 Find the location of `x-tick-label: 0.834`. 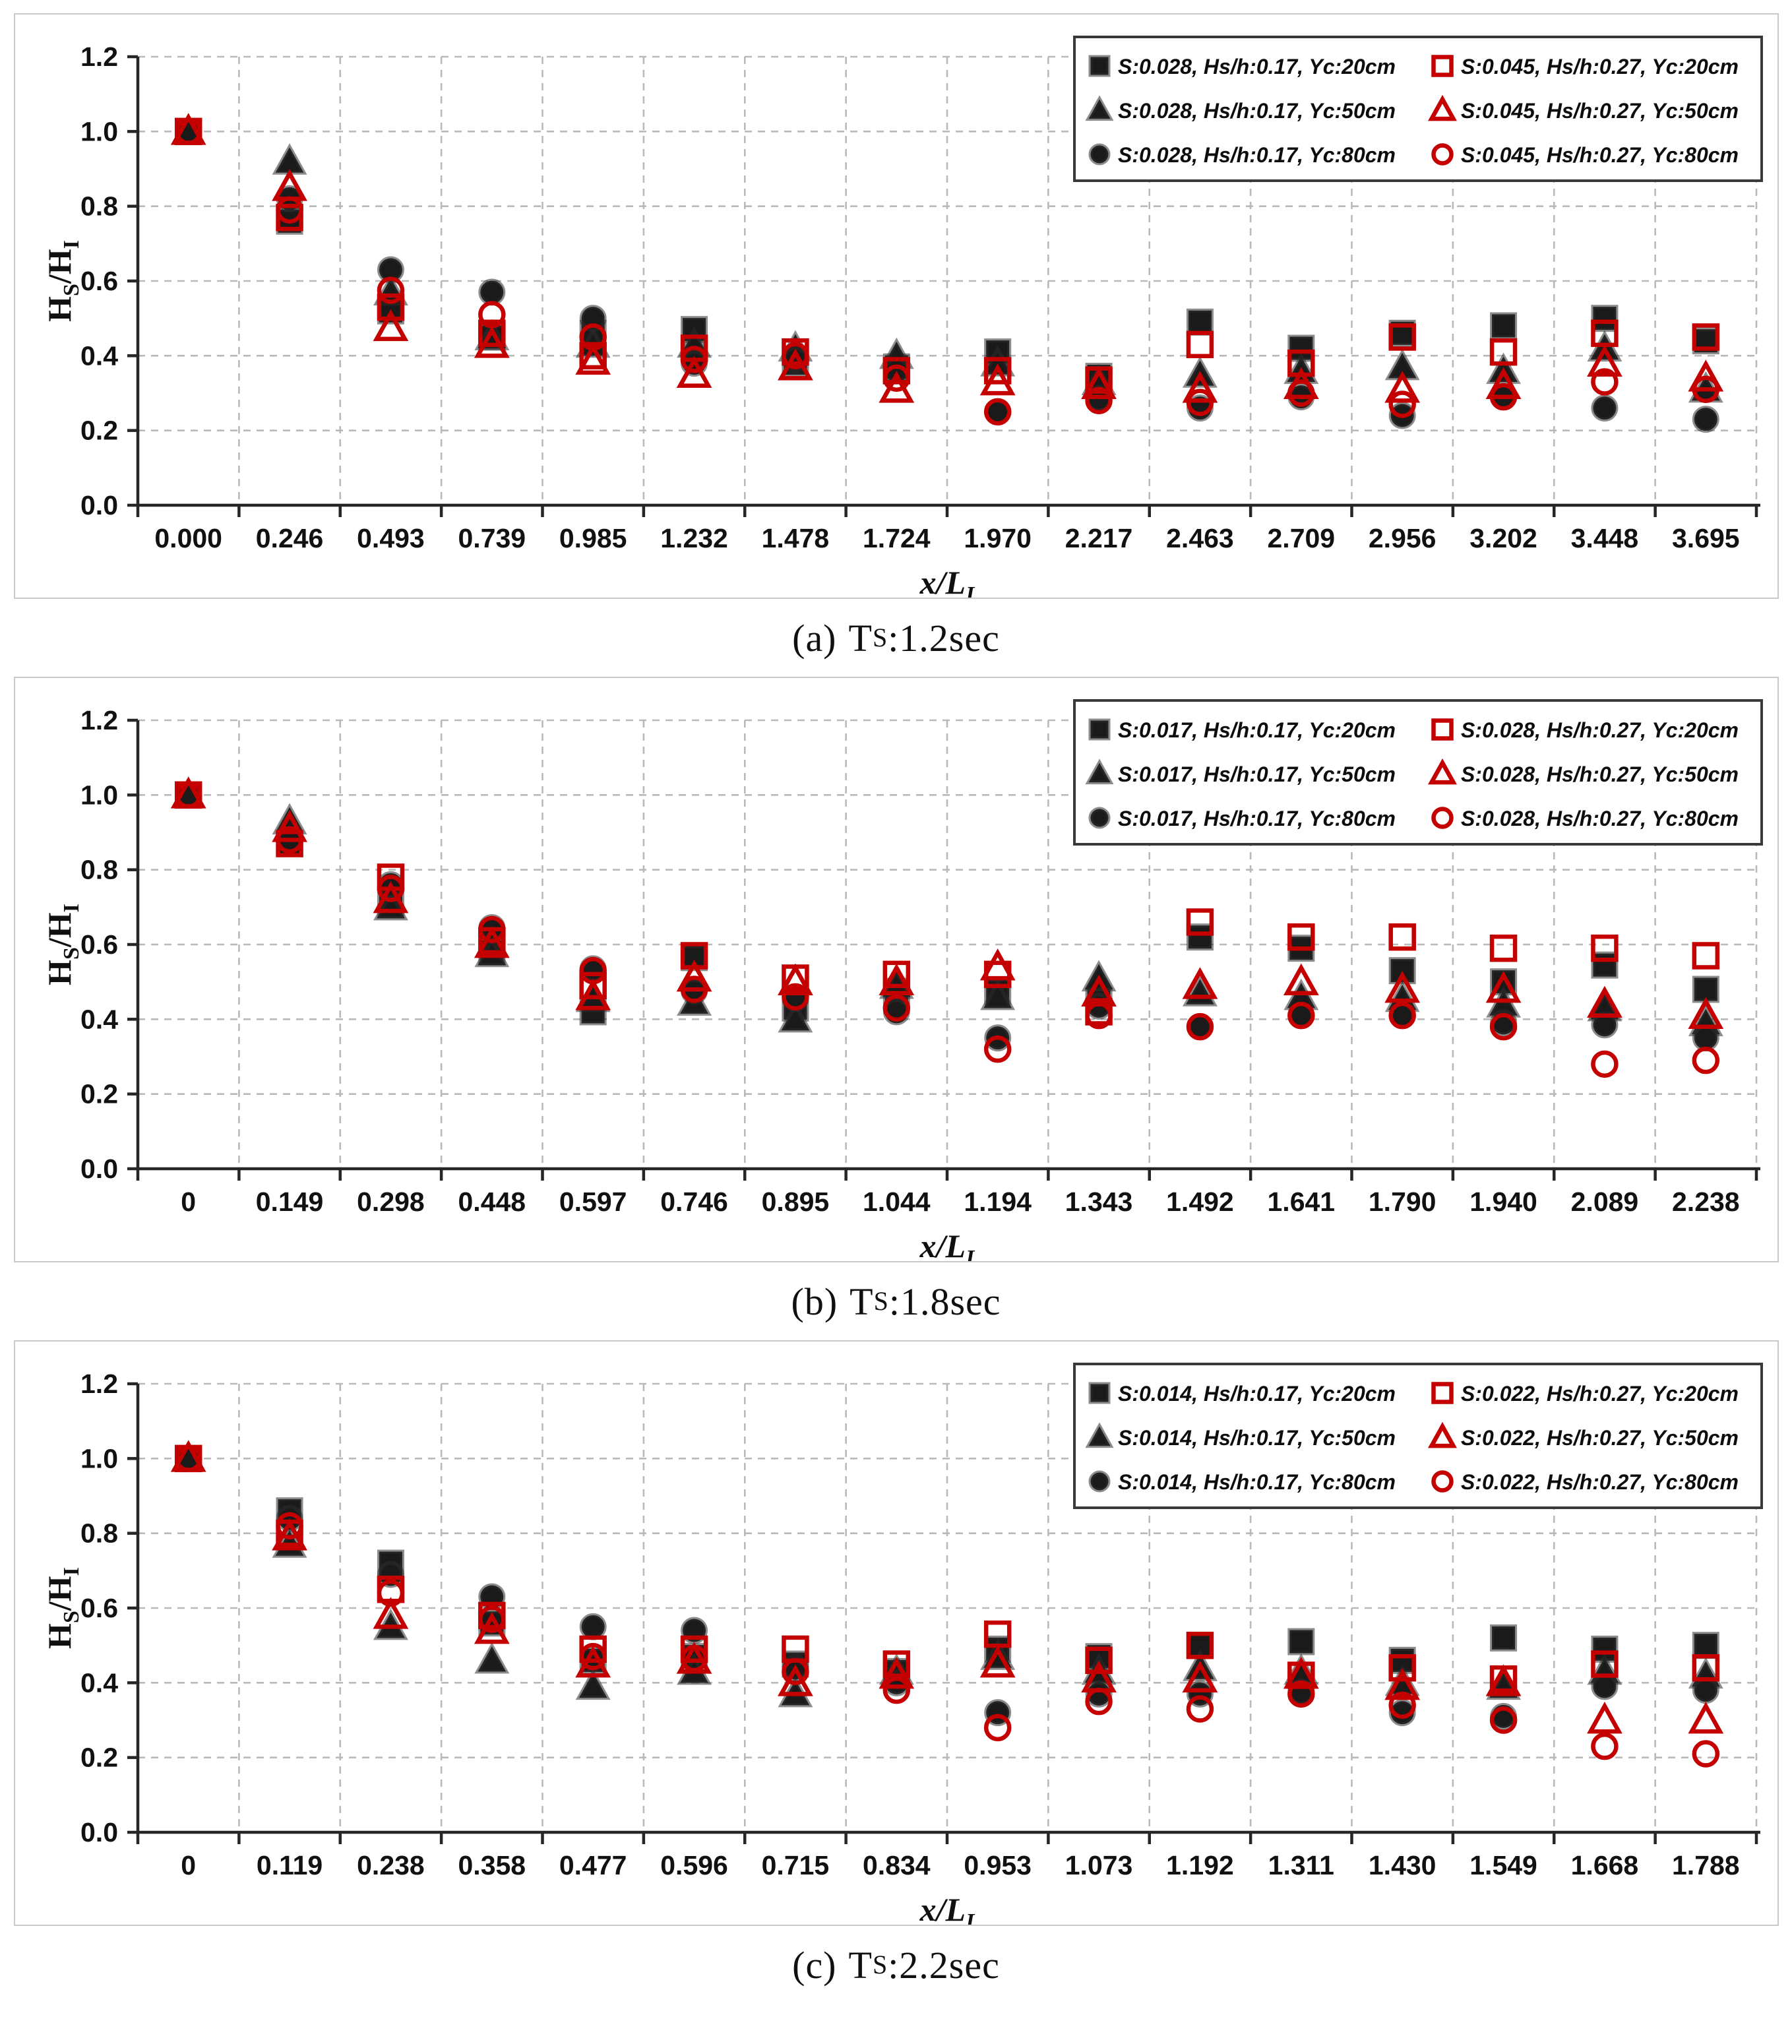

x-tick-label: 0.834 is located at coordinates (897, 1865).